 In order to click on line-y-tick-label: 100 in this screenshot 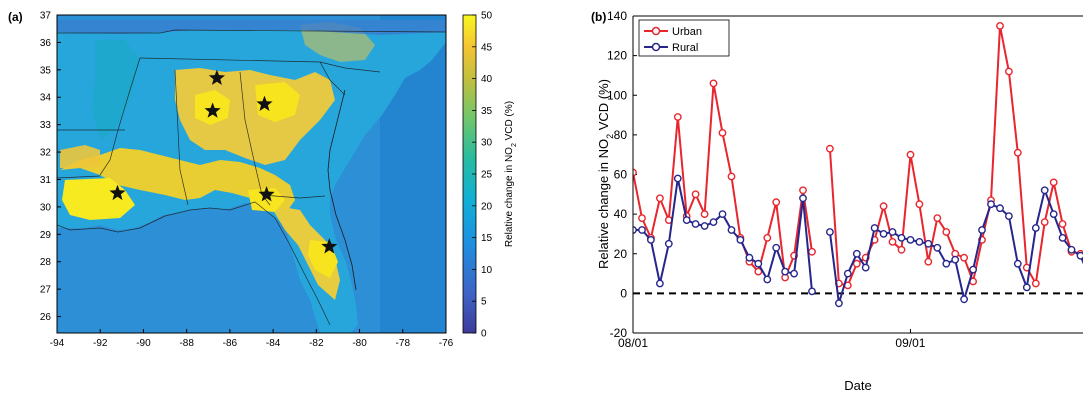, I will do `click(617, 95)`.